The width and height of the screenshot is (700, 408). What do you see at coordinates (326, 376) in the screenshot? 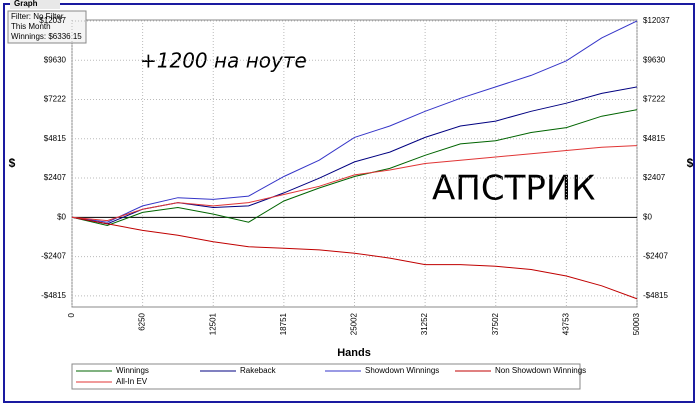
I see `legend` at bounding box center [326, 376].